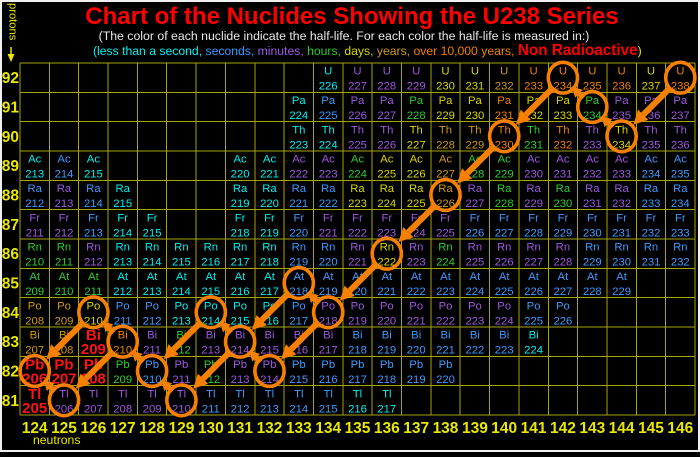  What do you see at coordinates (504, 292) in the screenshot?
I see `svg-text: 225` at bounding box center [504, 292].